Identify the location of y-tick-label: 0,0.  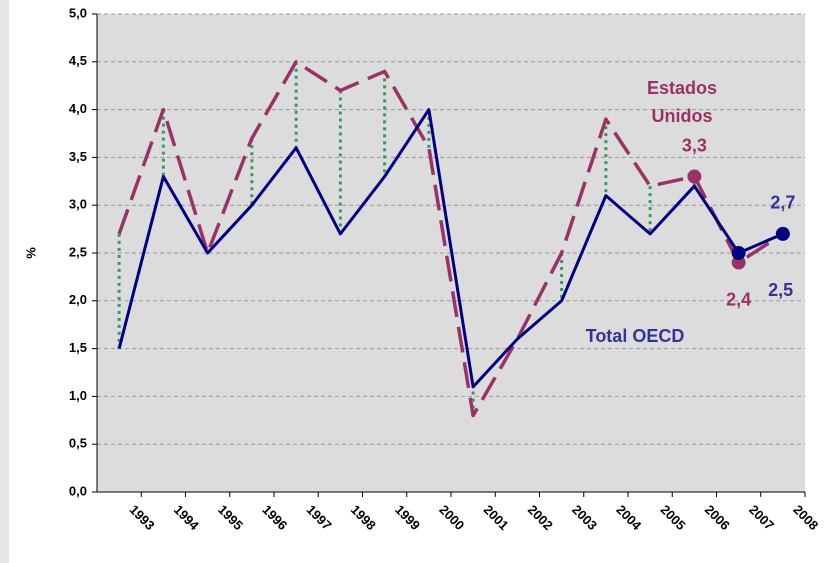
(78, 490).